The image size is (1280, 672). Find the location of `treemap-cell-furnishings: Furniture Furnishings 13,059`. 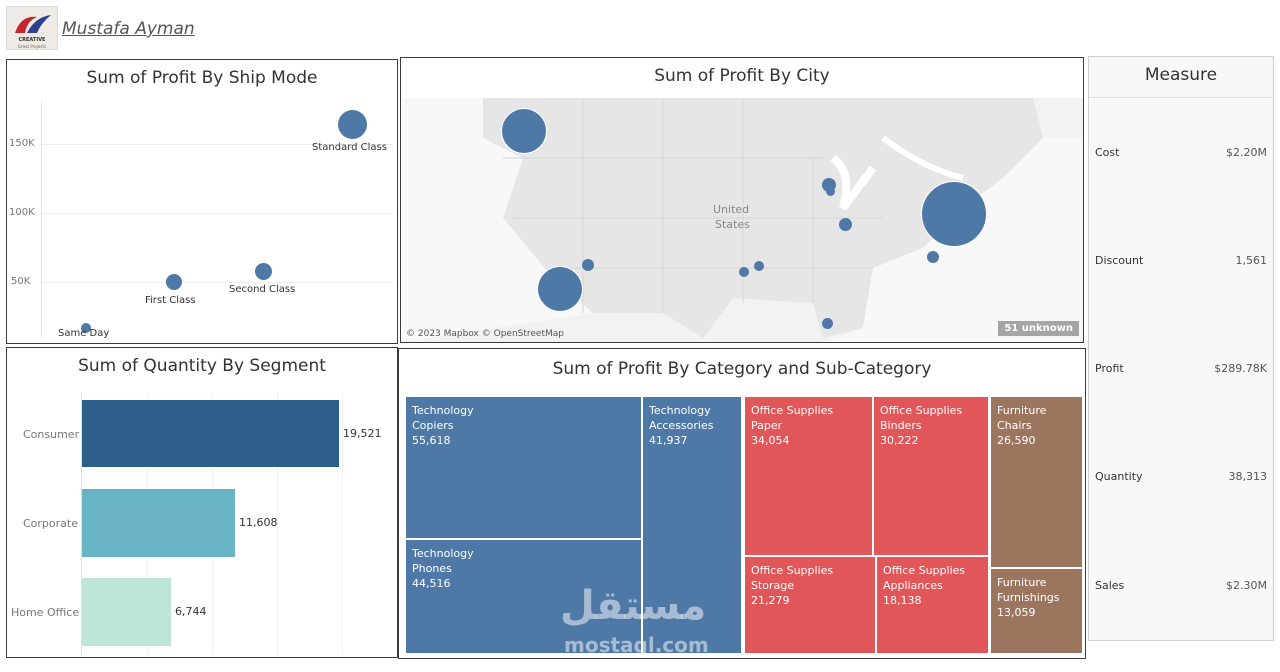

treemap-cell-furnishings: Furniture Furnishings 13,059 is located at coordinates (1036, 611).